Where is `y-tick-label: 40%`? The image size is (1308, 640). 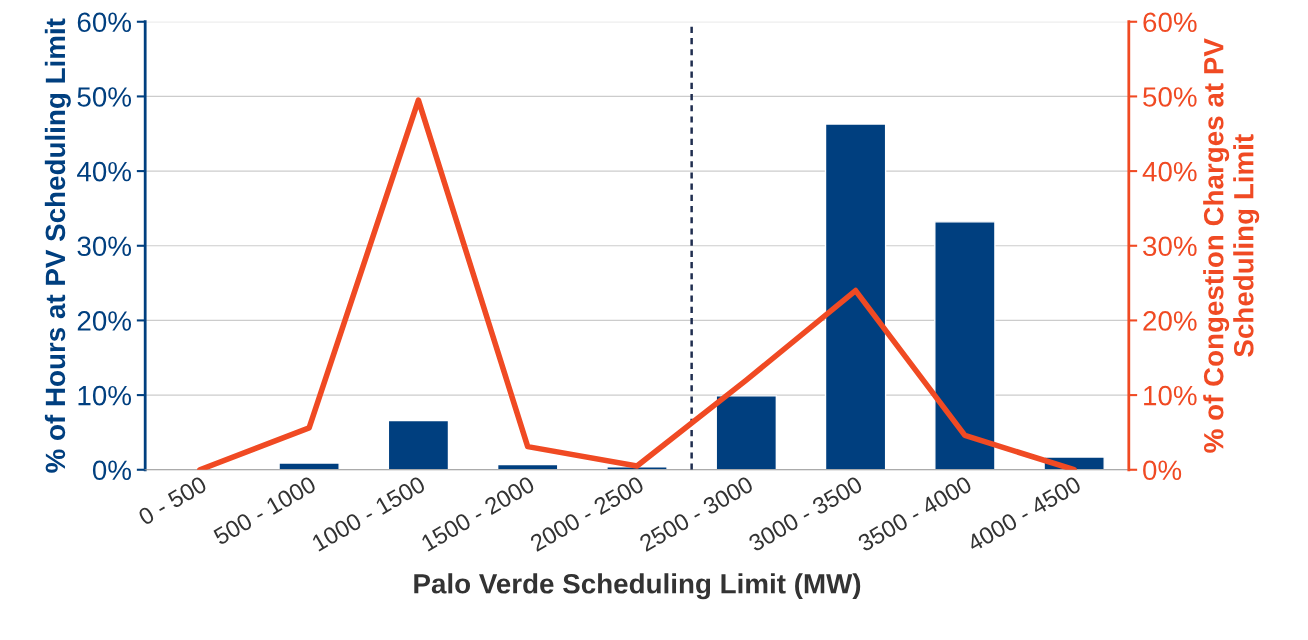
y-tick-label: 40% is located at coordinates (104, 171).